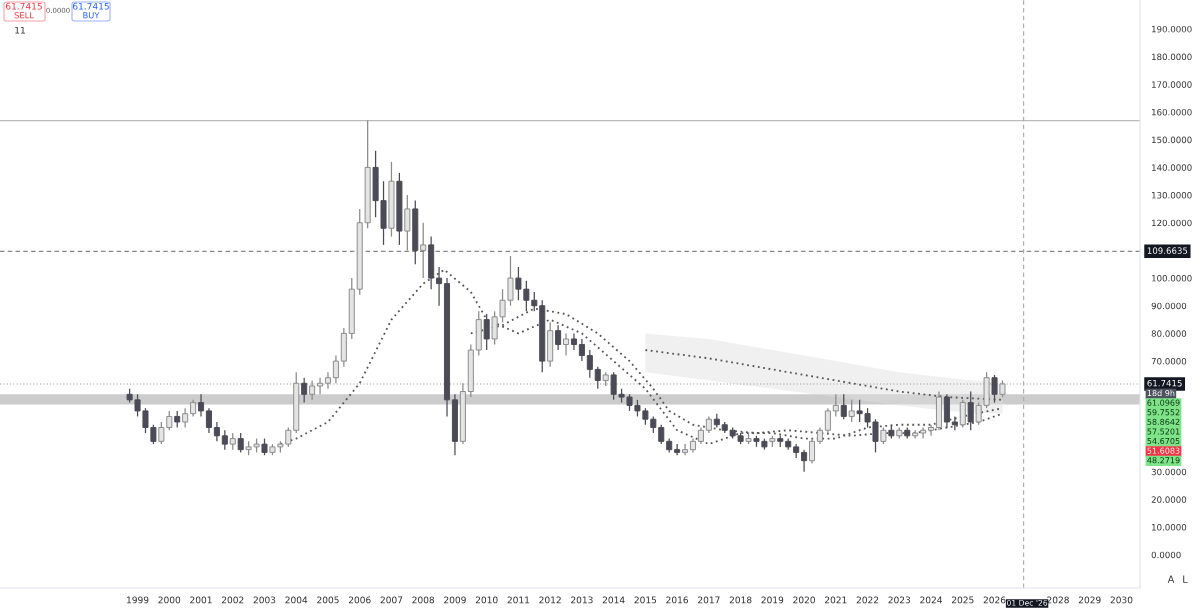 The width and height of the screenshot is (1200, 610). I want to click on y-tick-label: 190.0000, so click(1172, 29).